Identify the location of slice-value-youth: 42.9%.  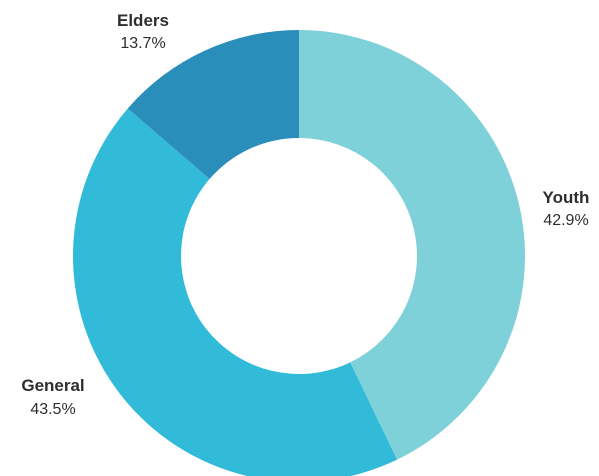
(565, 220).